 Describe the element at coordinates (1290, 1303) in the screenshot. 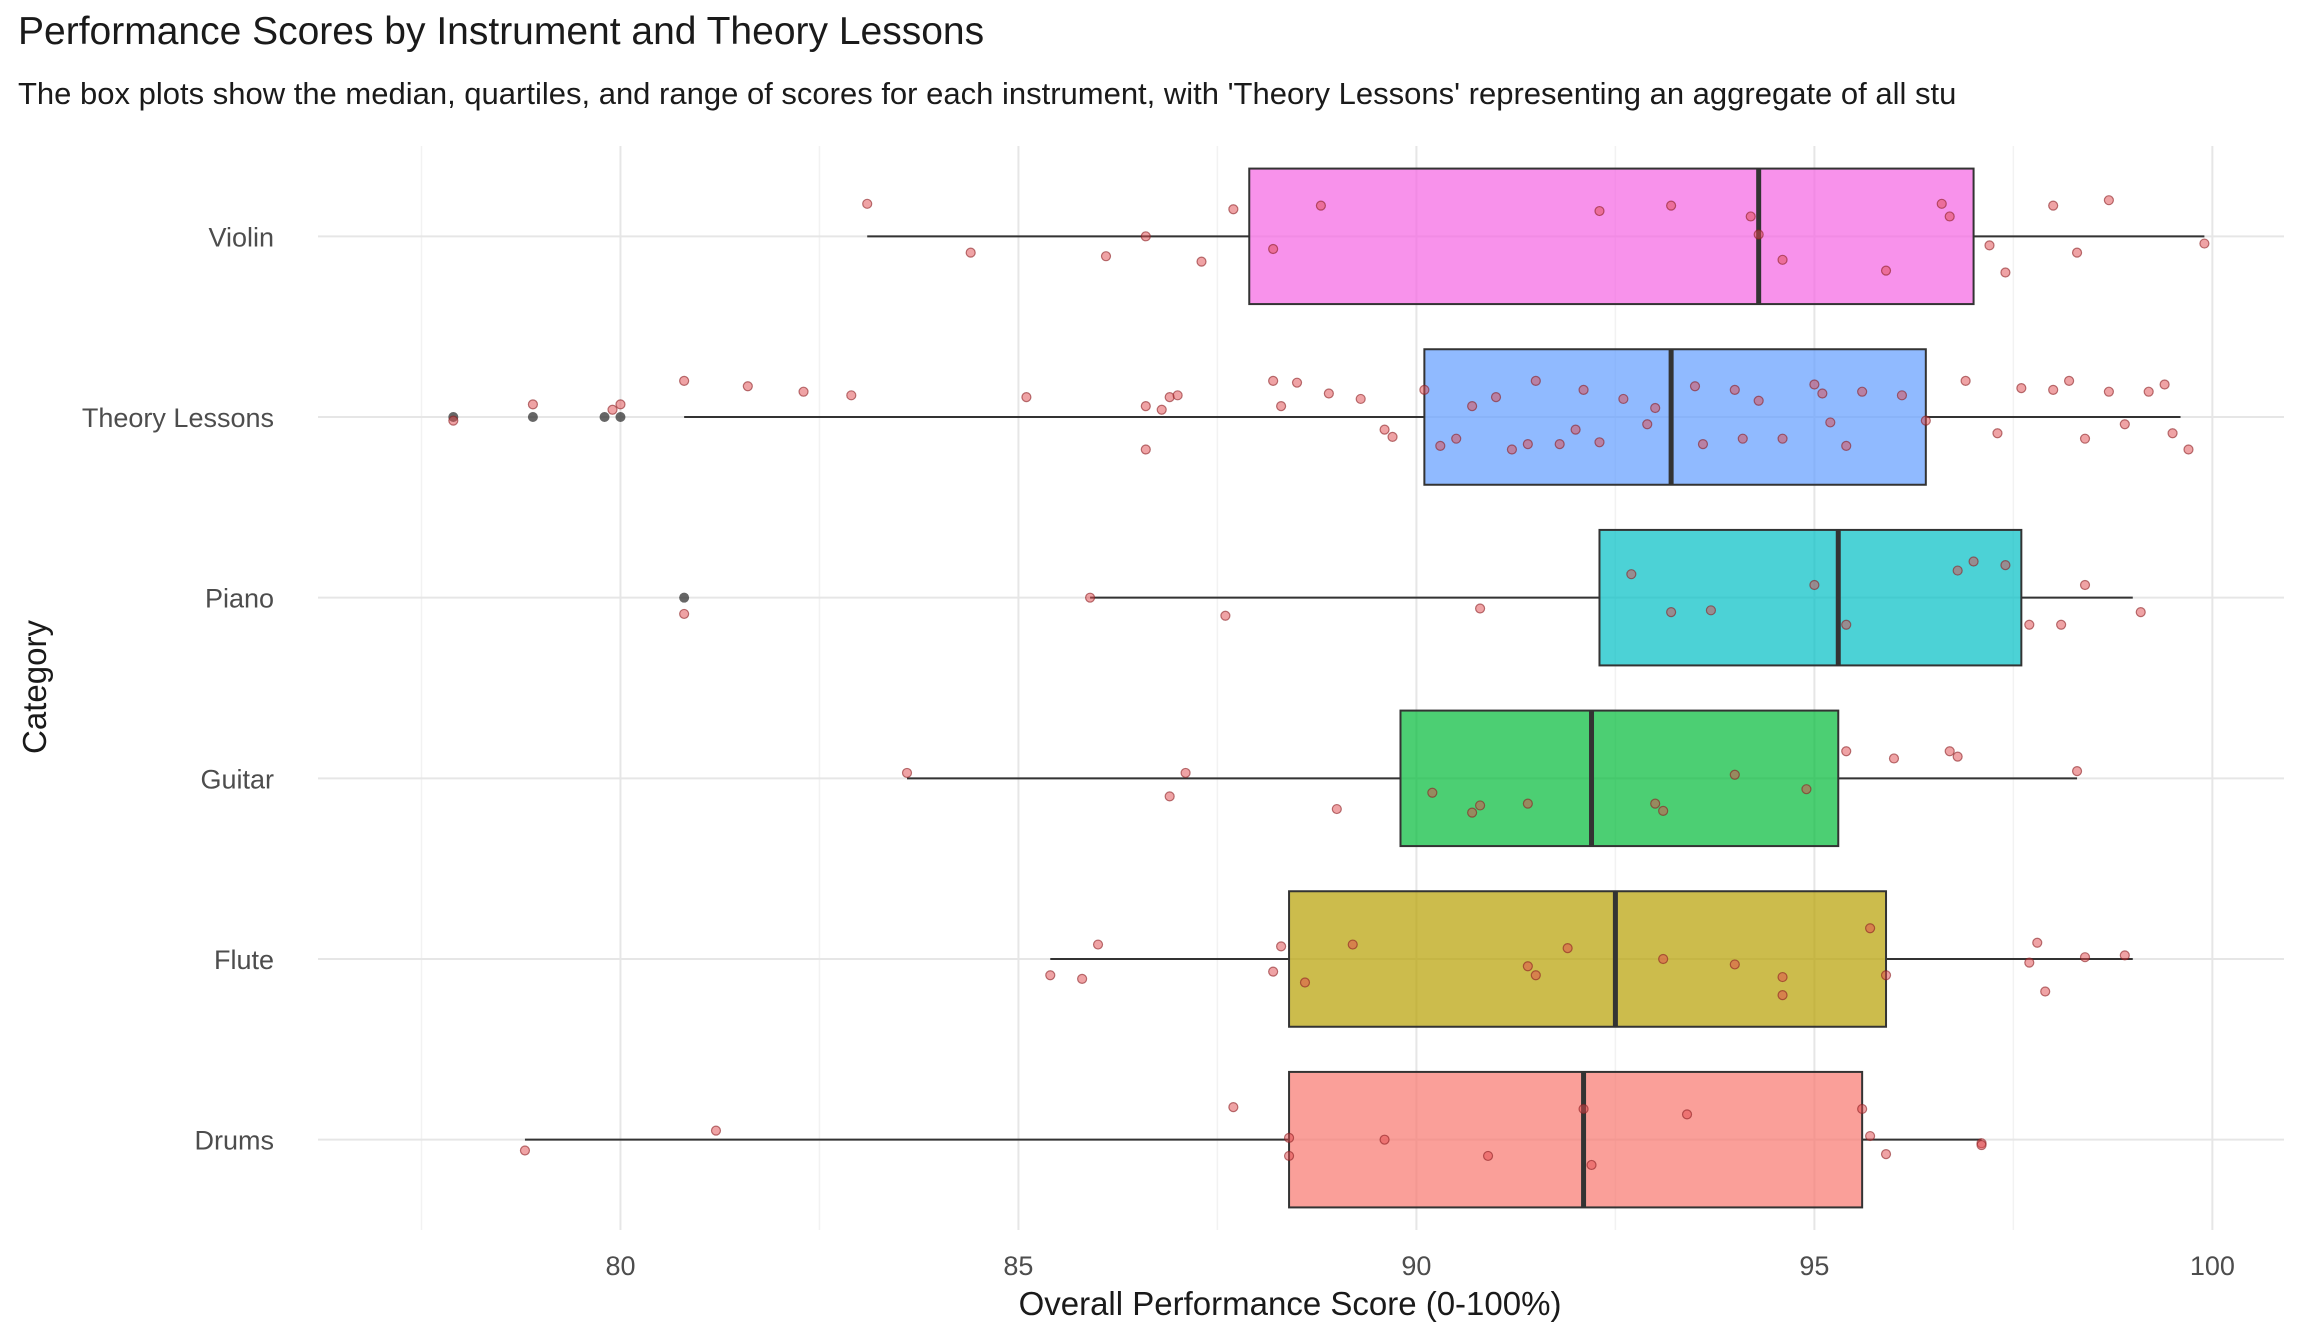

I see `x-axis-title: Overall Performance Score (0-100%)` at that location.